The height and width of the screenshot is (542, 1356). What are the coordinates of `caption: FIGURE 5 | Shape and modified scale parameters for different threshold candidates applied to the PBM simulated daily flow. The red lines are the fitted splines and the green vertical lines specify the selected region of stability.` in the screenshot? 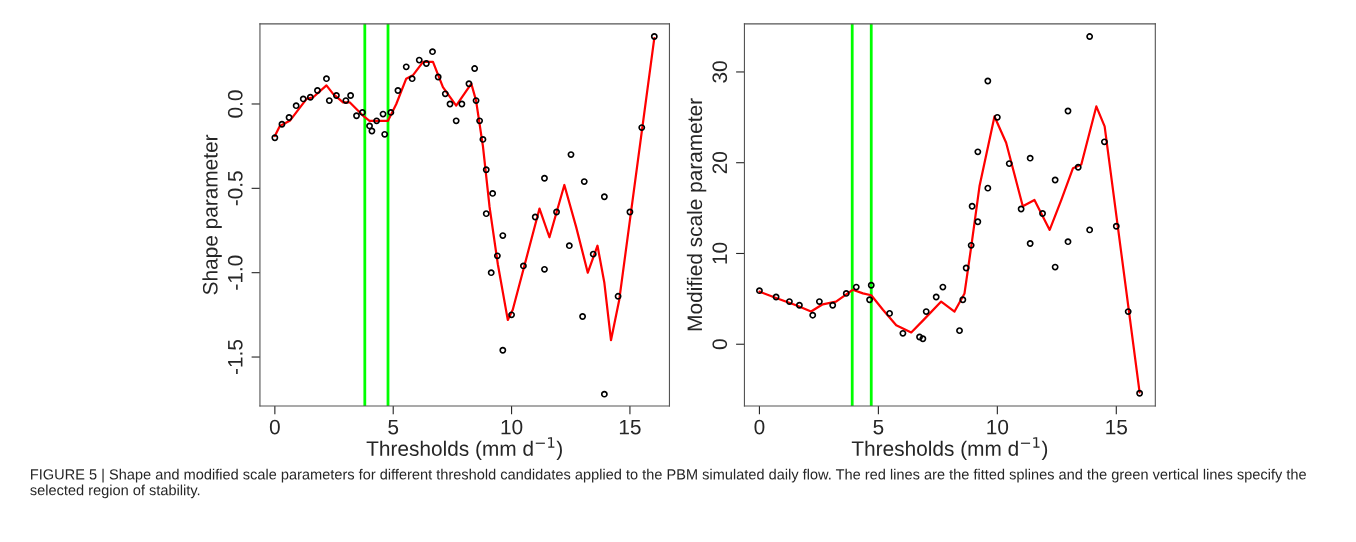 It's located at (668, 483).